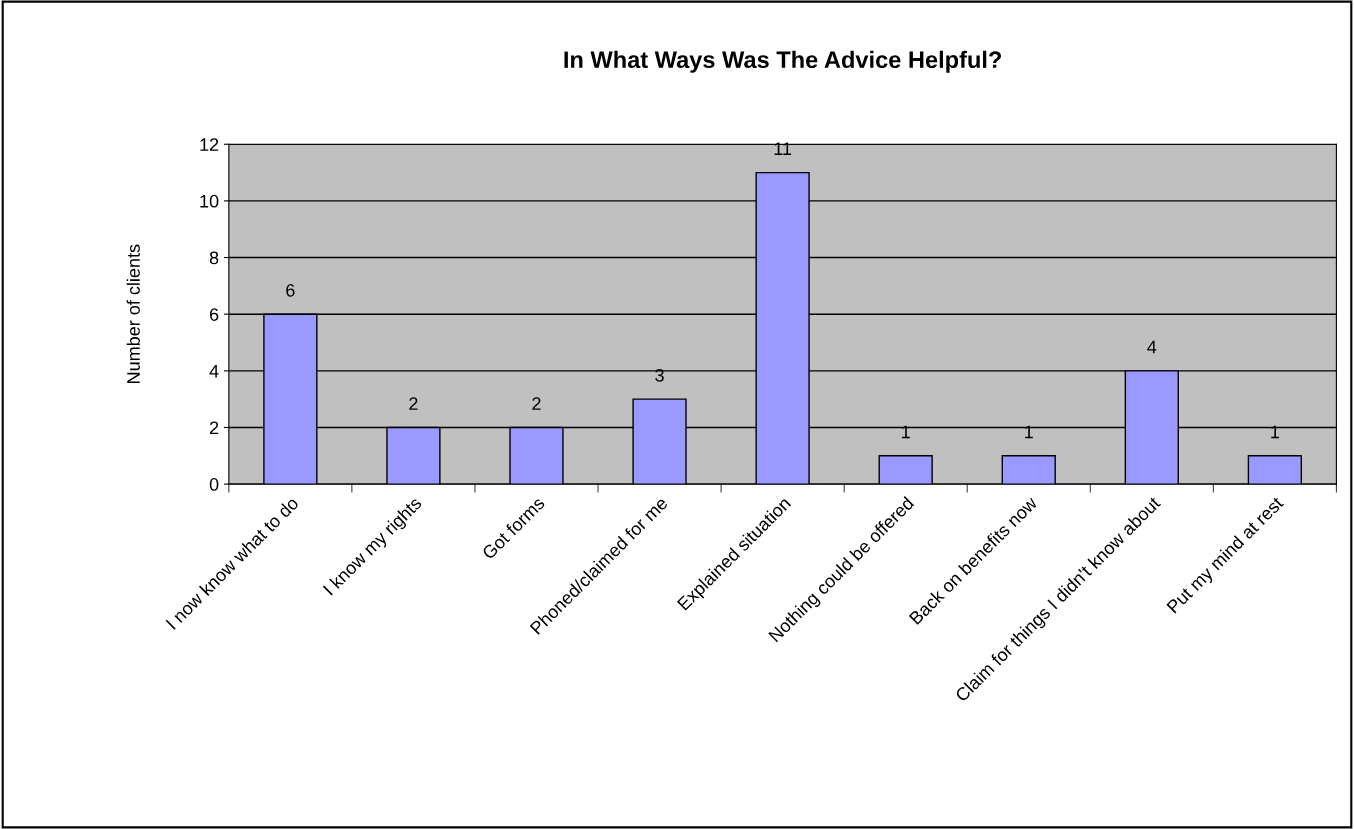 The image size is (1354, 829). Describe the element at coordinates (214, 484) in the screenshot. I see `y-tick-label: 0` at that location.